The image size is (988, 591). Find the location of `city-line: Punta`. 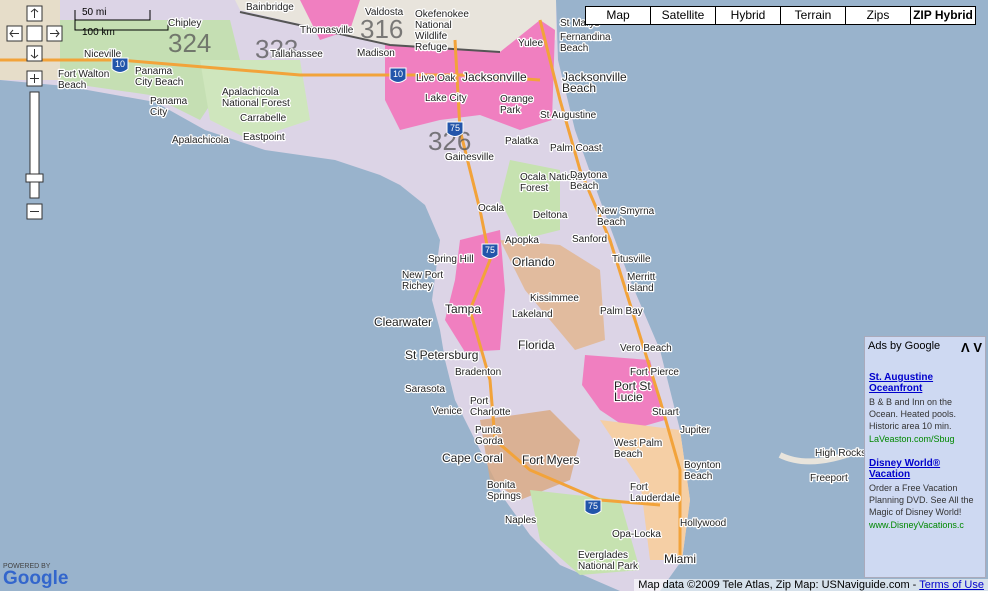

city-line: Punta is located at coordinates (488, 430).